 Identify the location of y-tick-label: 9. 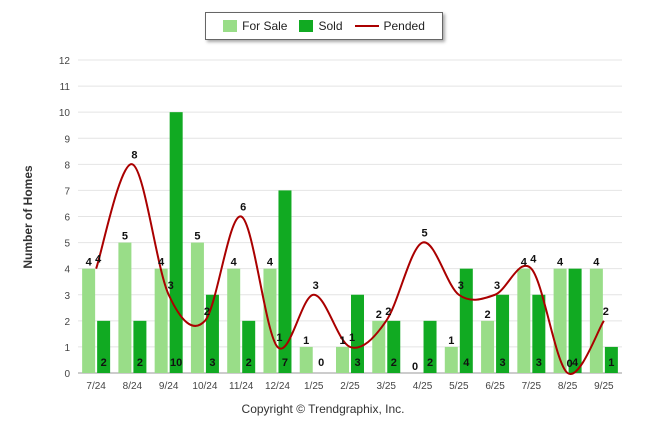
(67, 139).